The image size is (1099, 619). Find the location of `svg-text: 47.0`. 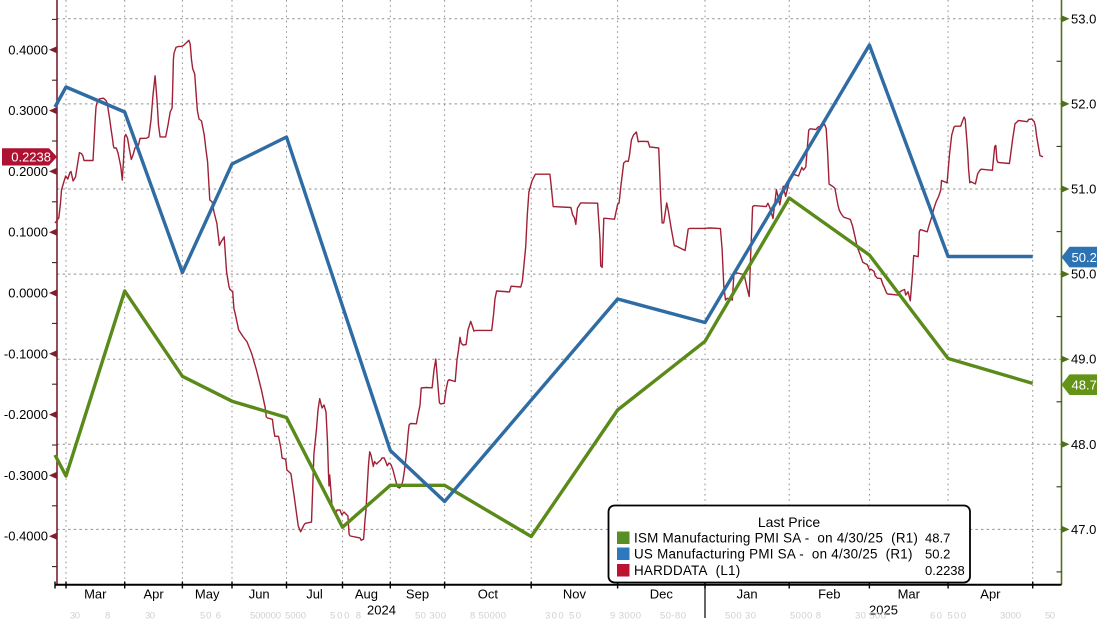

svg-text: 47.0 is located at coordinates (1083, 529).